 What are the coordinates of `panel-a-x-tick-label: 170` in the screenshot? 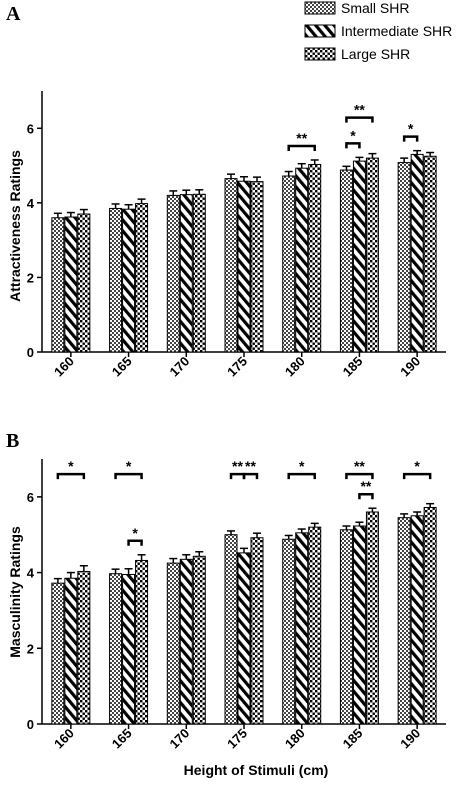 It's located at (179, 367).